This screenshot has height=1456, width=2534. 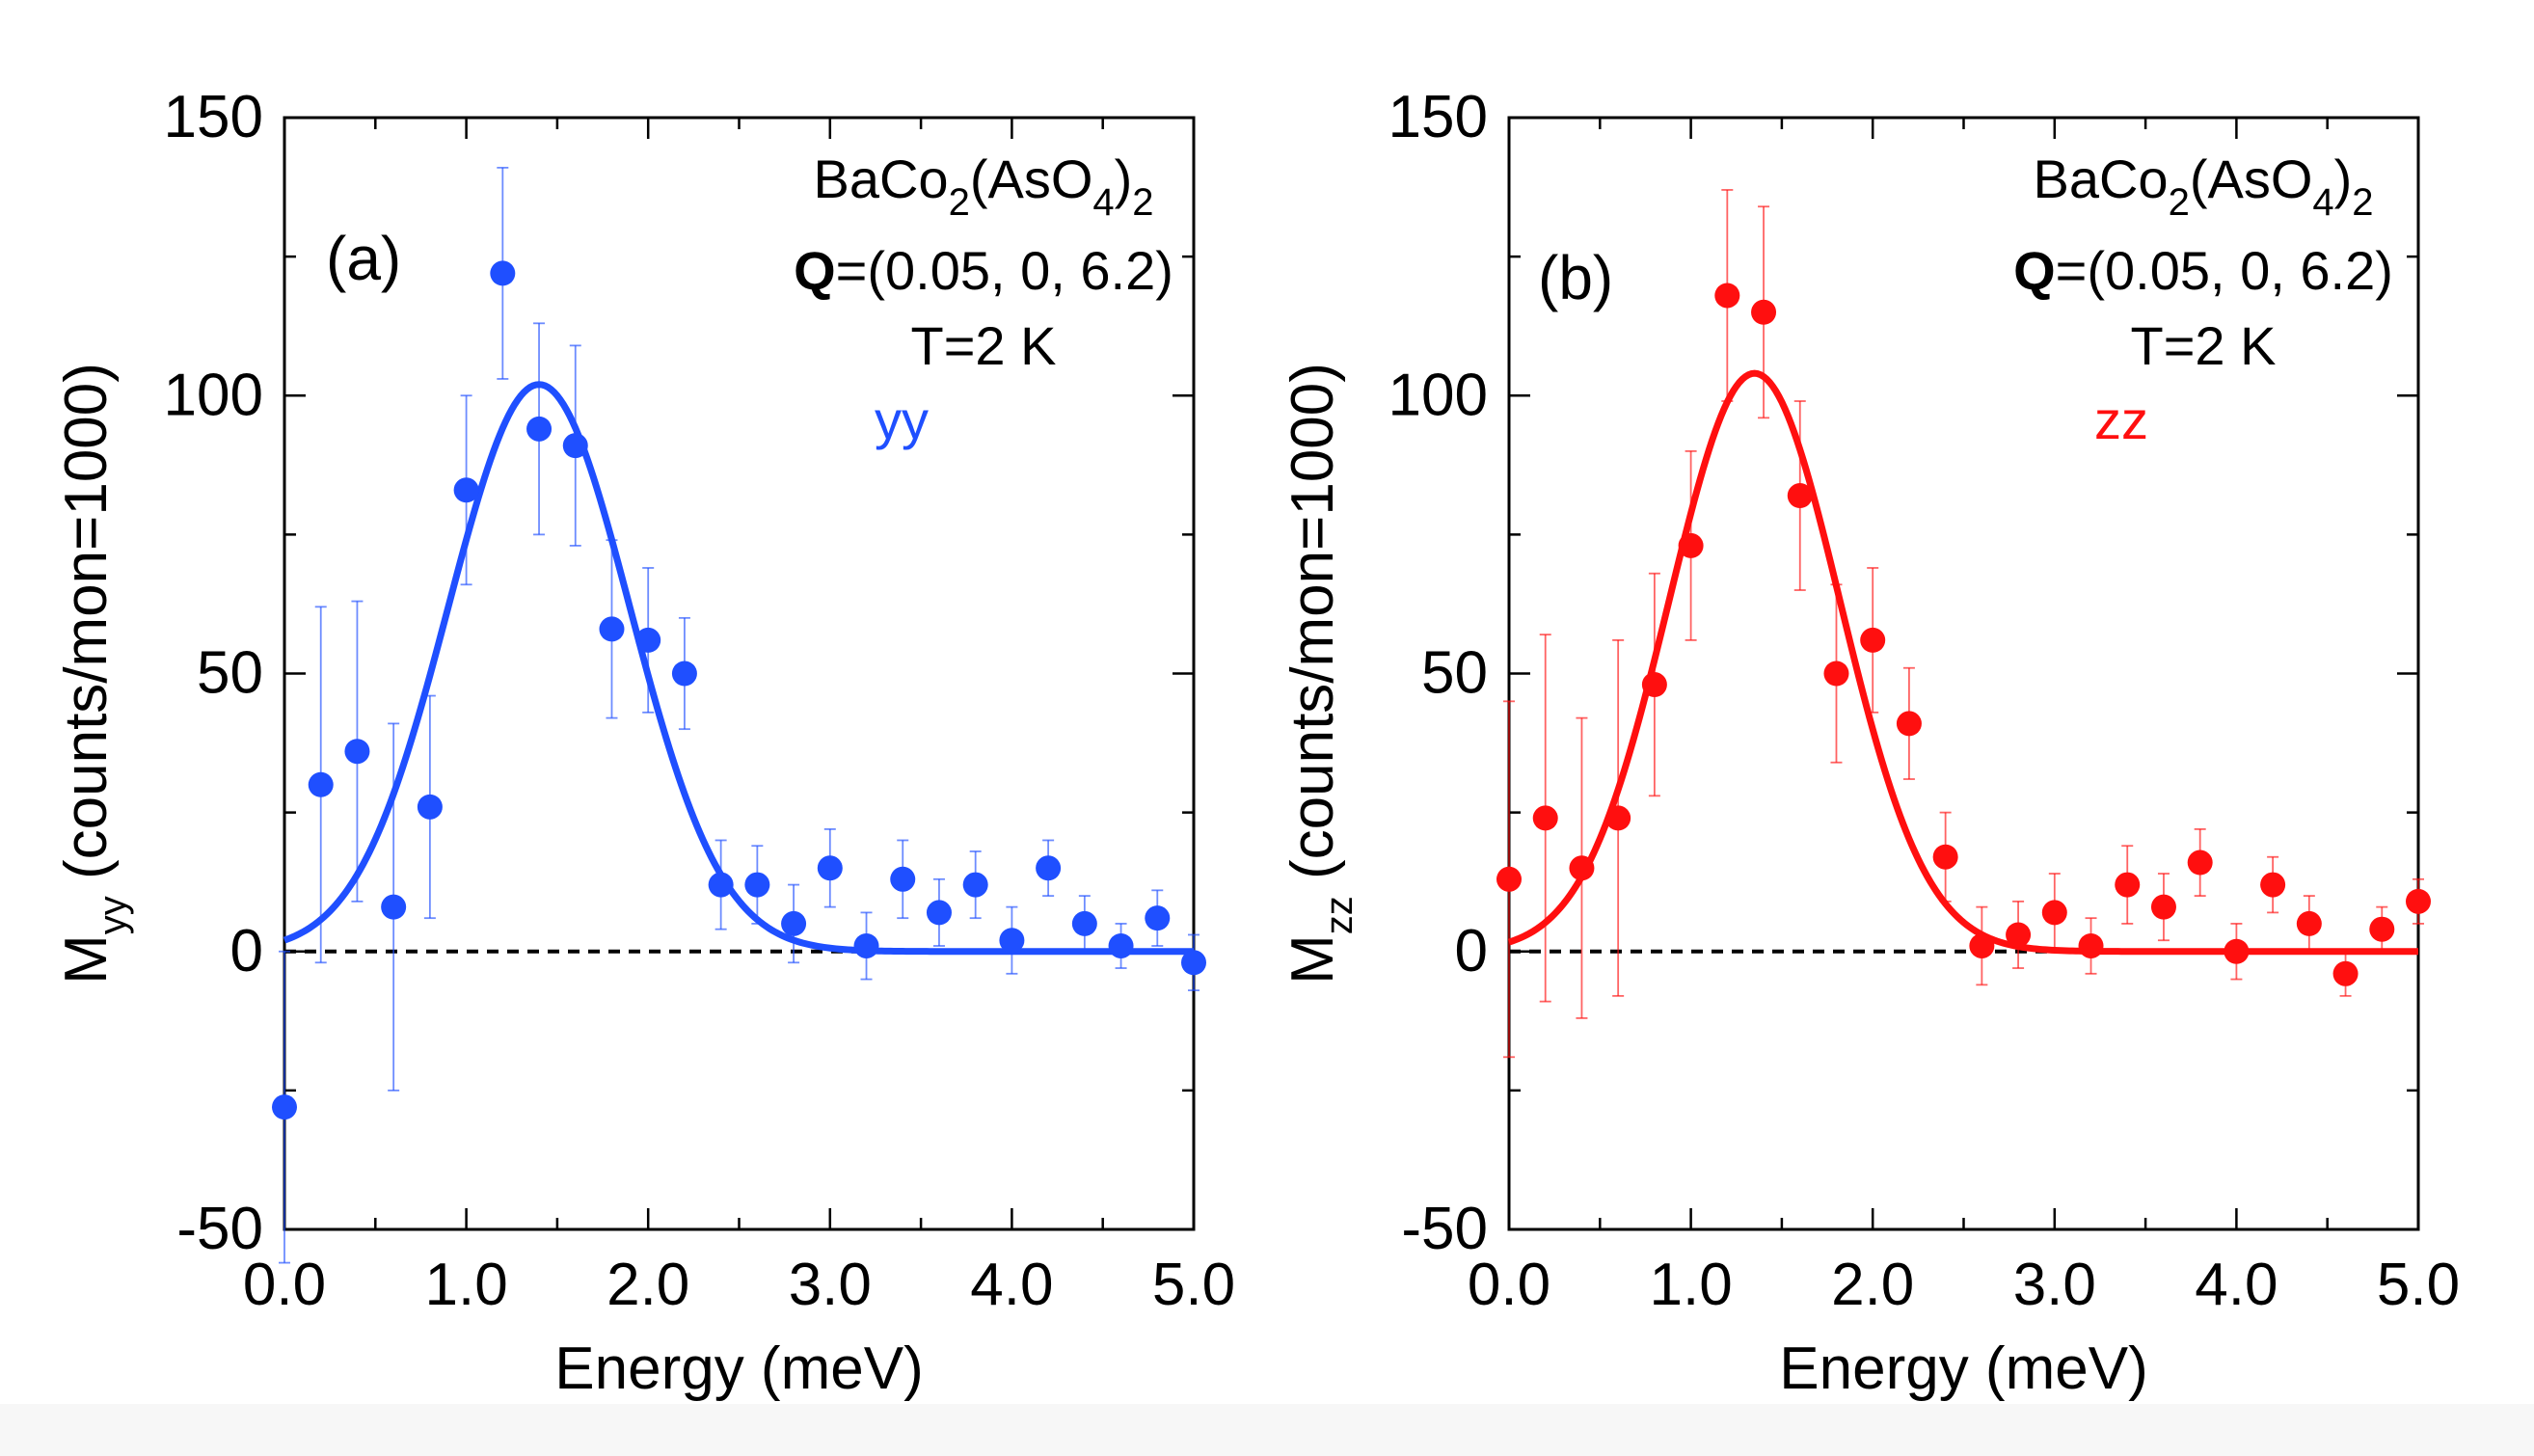 What do you see at coordinates (1509, 1285) in the screenshot?
I see `x-tick-label: 0.0` at bounding box center [1509, 1285].